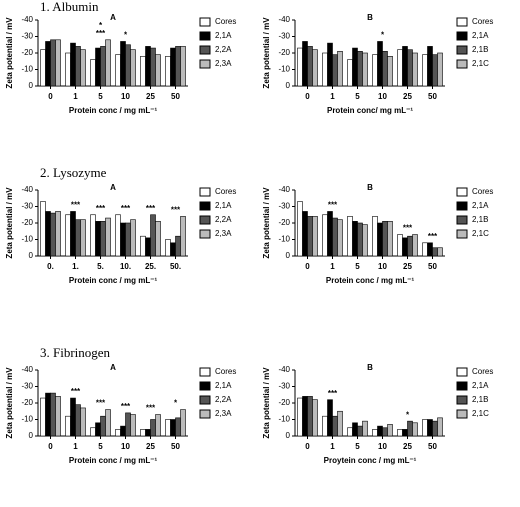 The width and height of the screenshot is (520, 507). What do you see at coordinates (480, 63) in the screenshot?
I see `legend-label: 2,1C` at bounding box center [480, 63].